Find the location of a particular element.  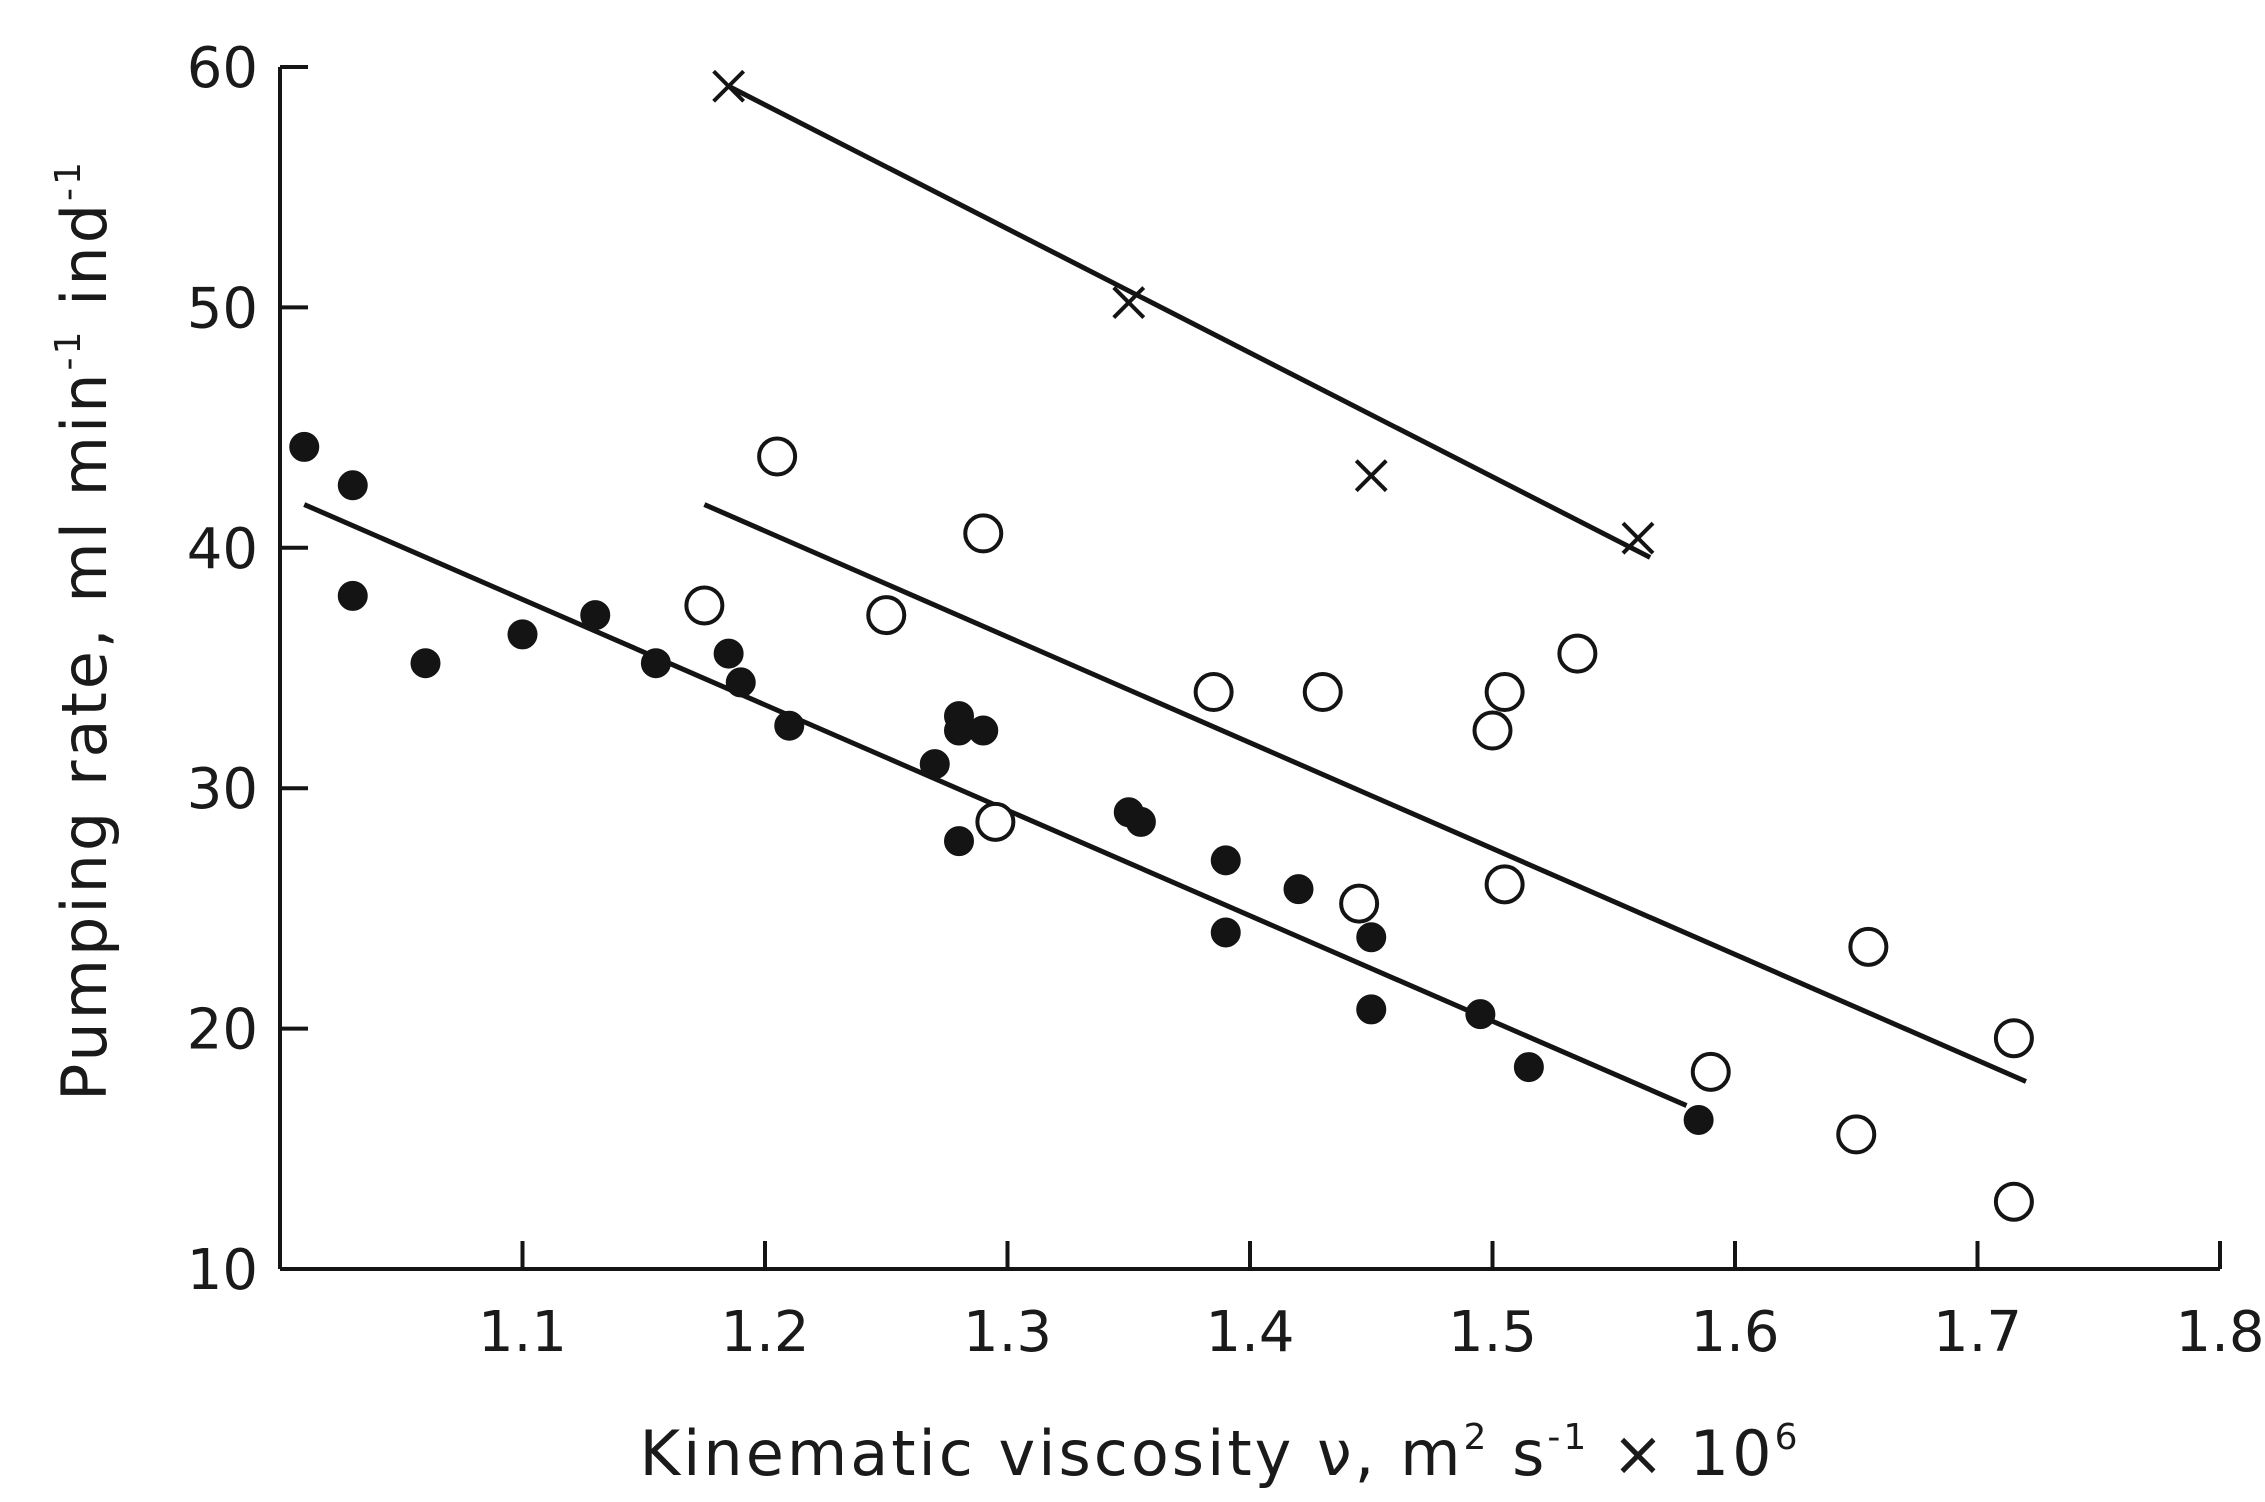

y-axis-title: Pumping rate, ml min-1 ind-1 is located at coordinates (84, 630).